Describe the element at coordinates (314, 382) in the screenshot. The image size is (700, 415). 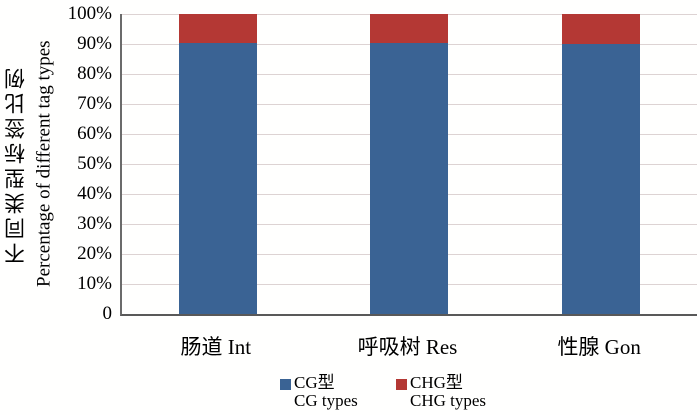
I see `legend-label-cg-zh: CG型` at that location.